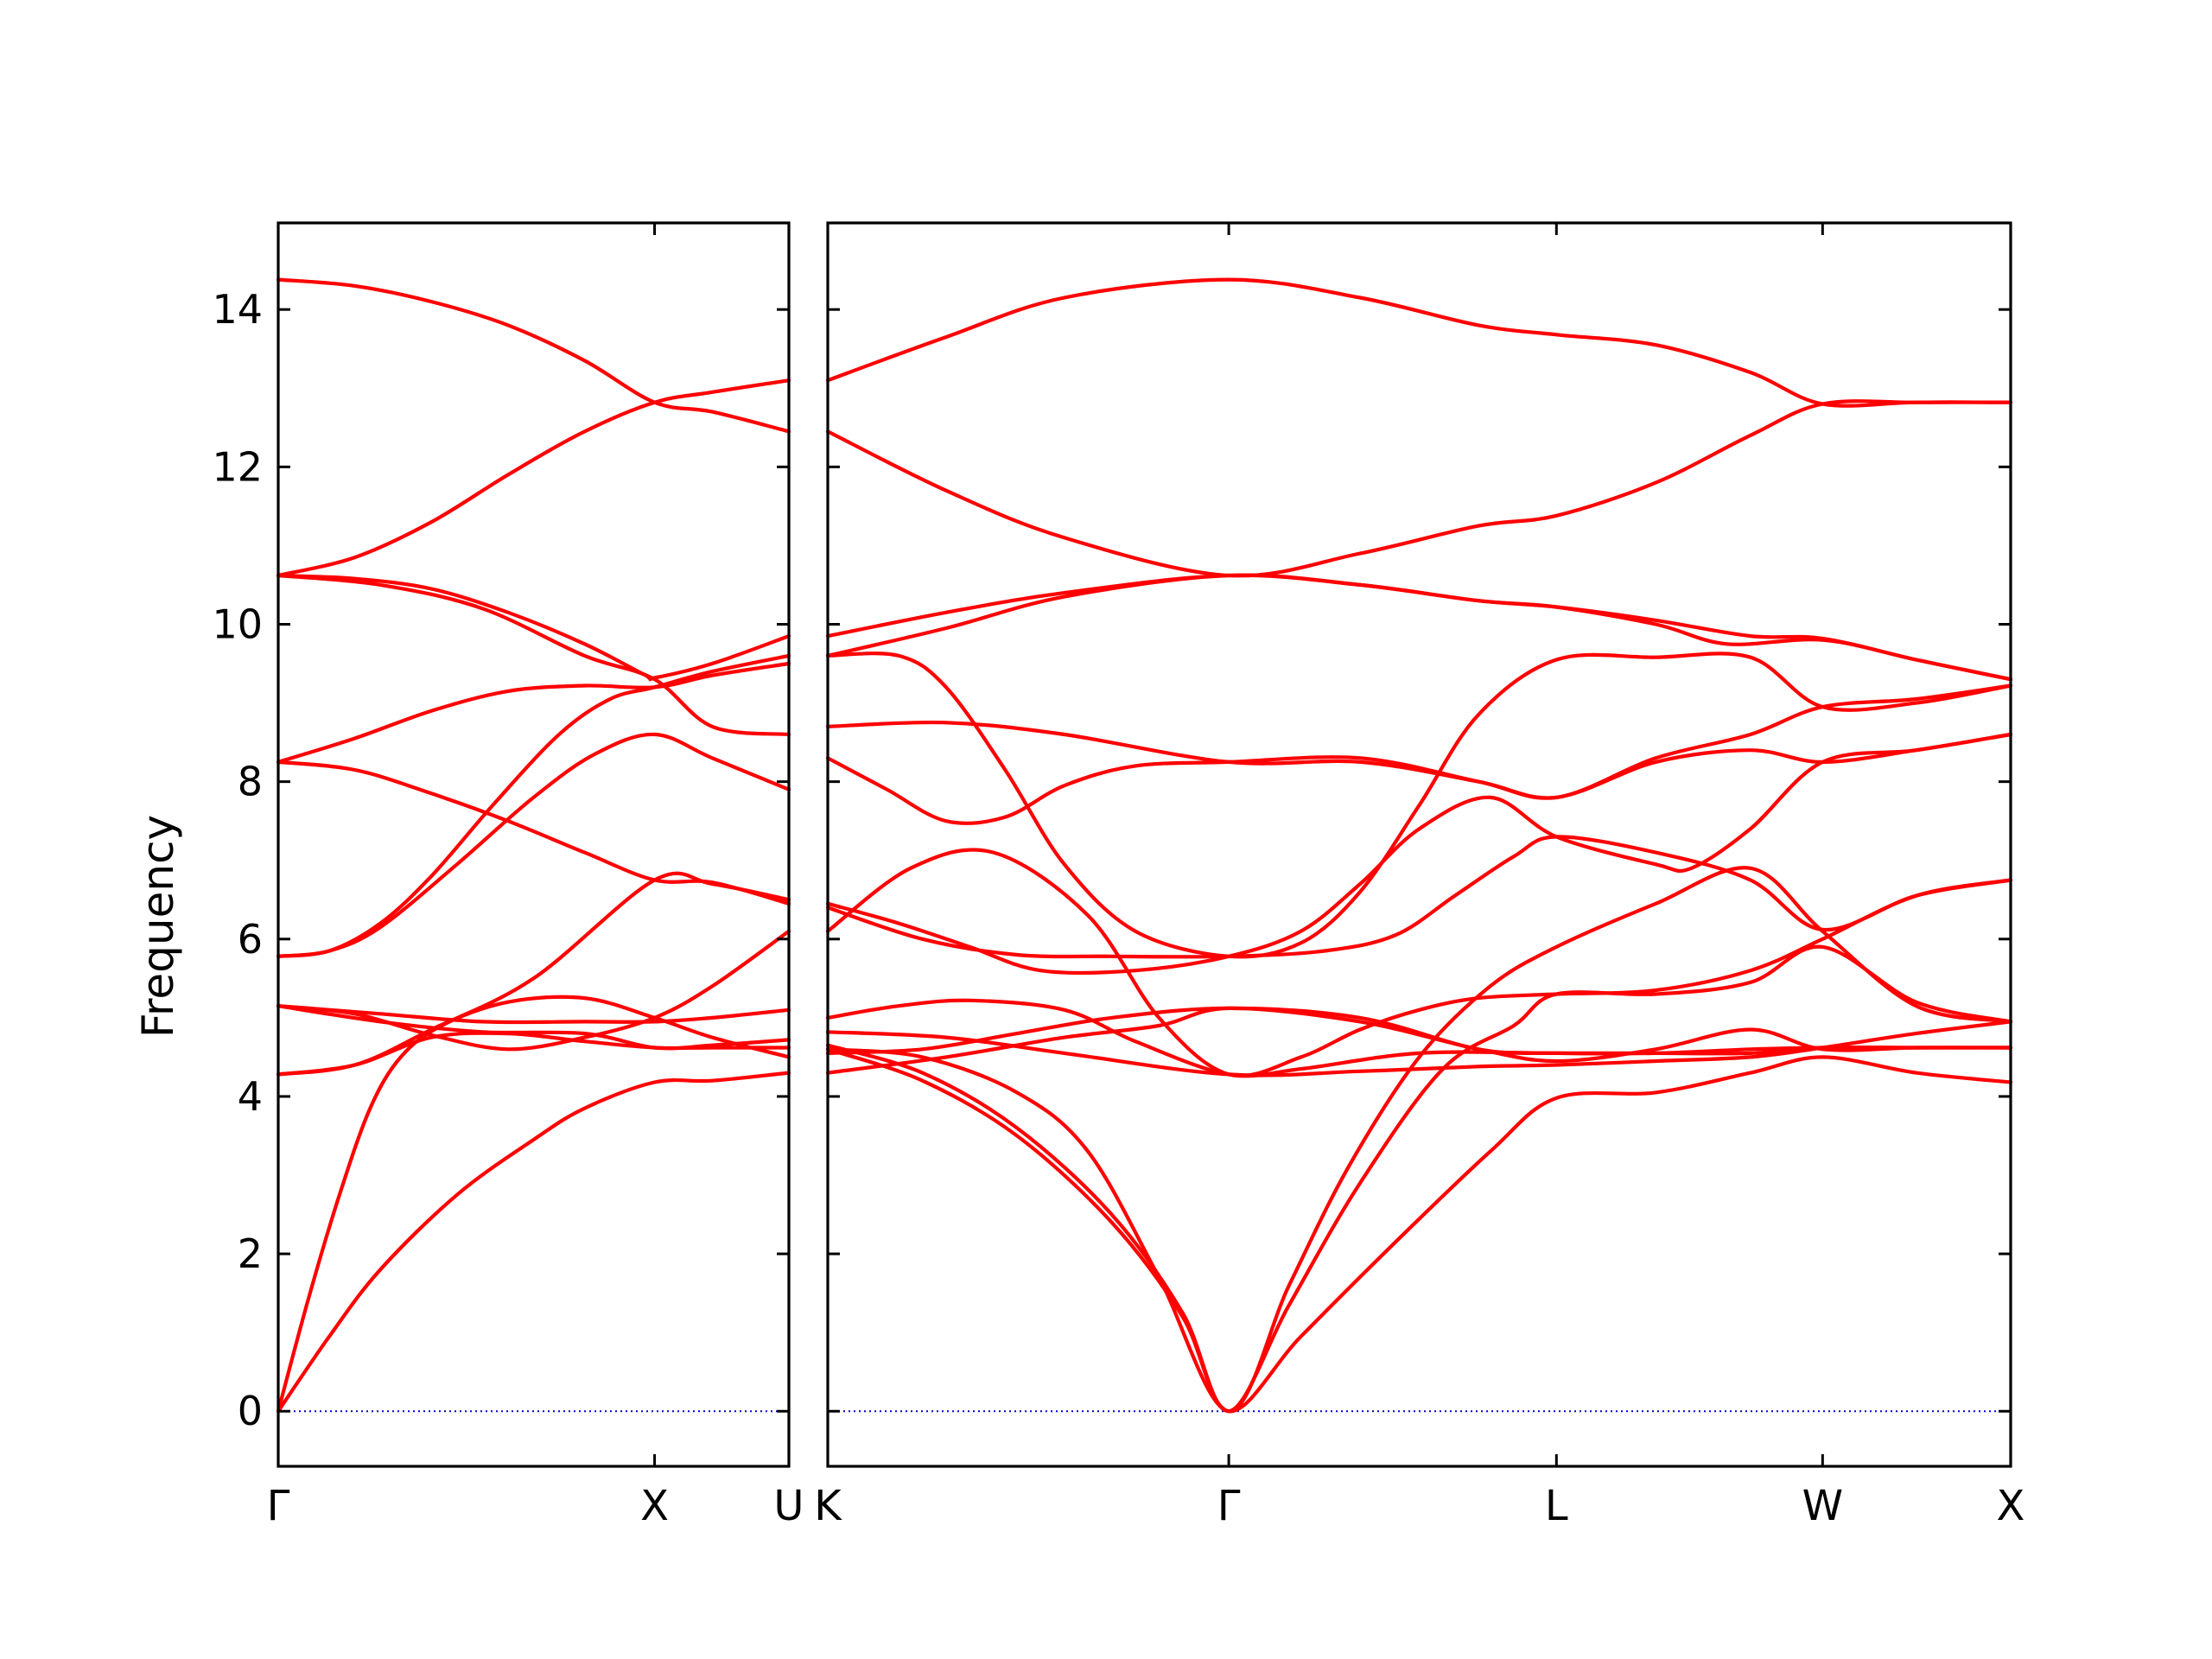 The height and width of the screenshot is (1659, 2212). What do you see at coordinates (250, 1096) in the screenshot?
I see `y-tick-label: 4` at bounding box center [250, 1096].